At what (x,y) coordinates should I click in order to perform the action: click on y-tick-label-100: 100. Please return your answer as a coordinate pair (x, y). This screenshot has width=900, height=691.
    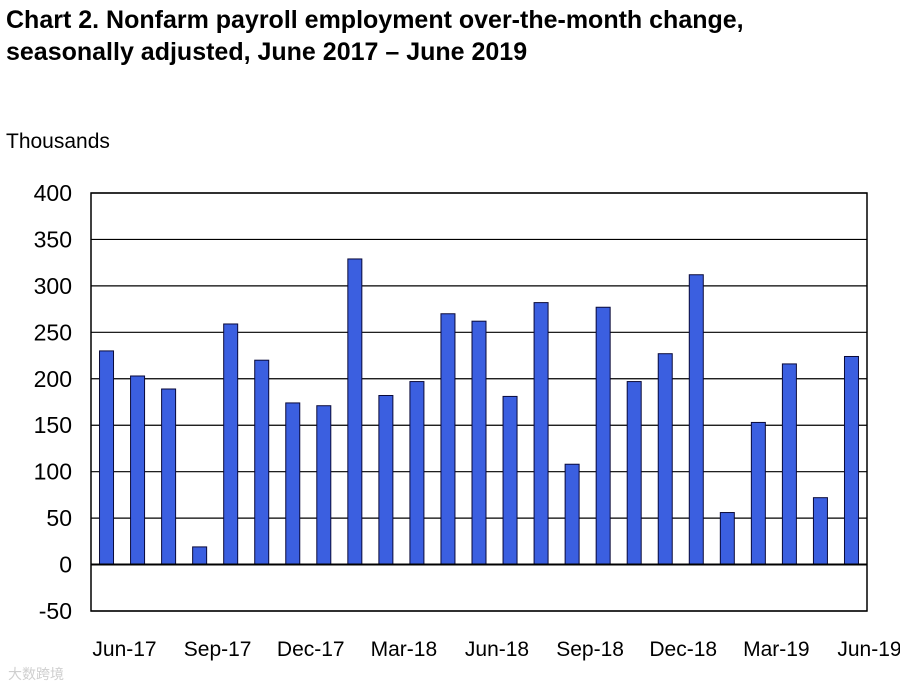
    Looking at the image, I should click on (53, 472).